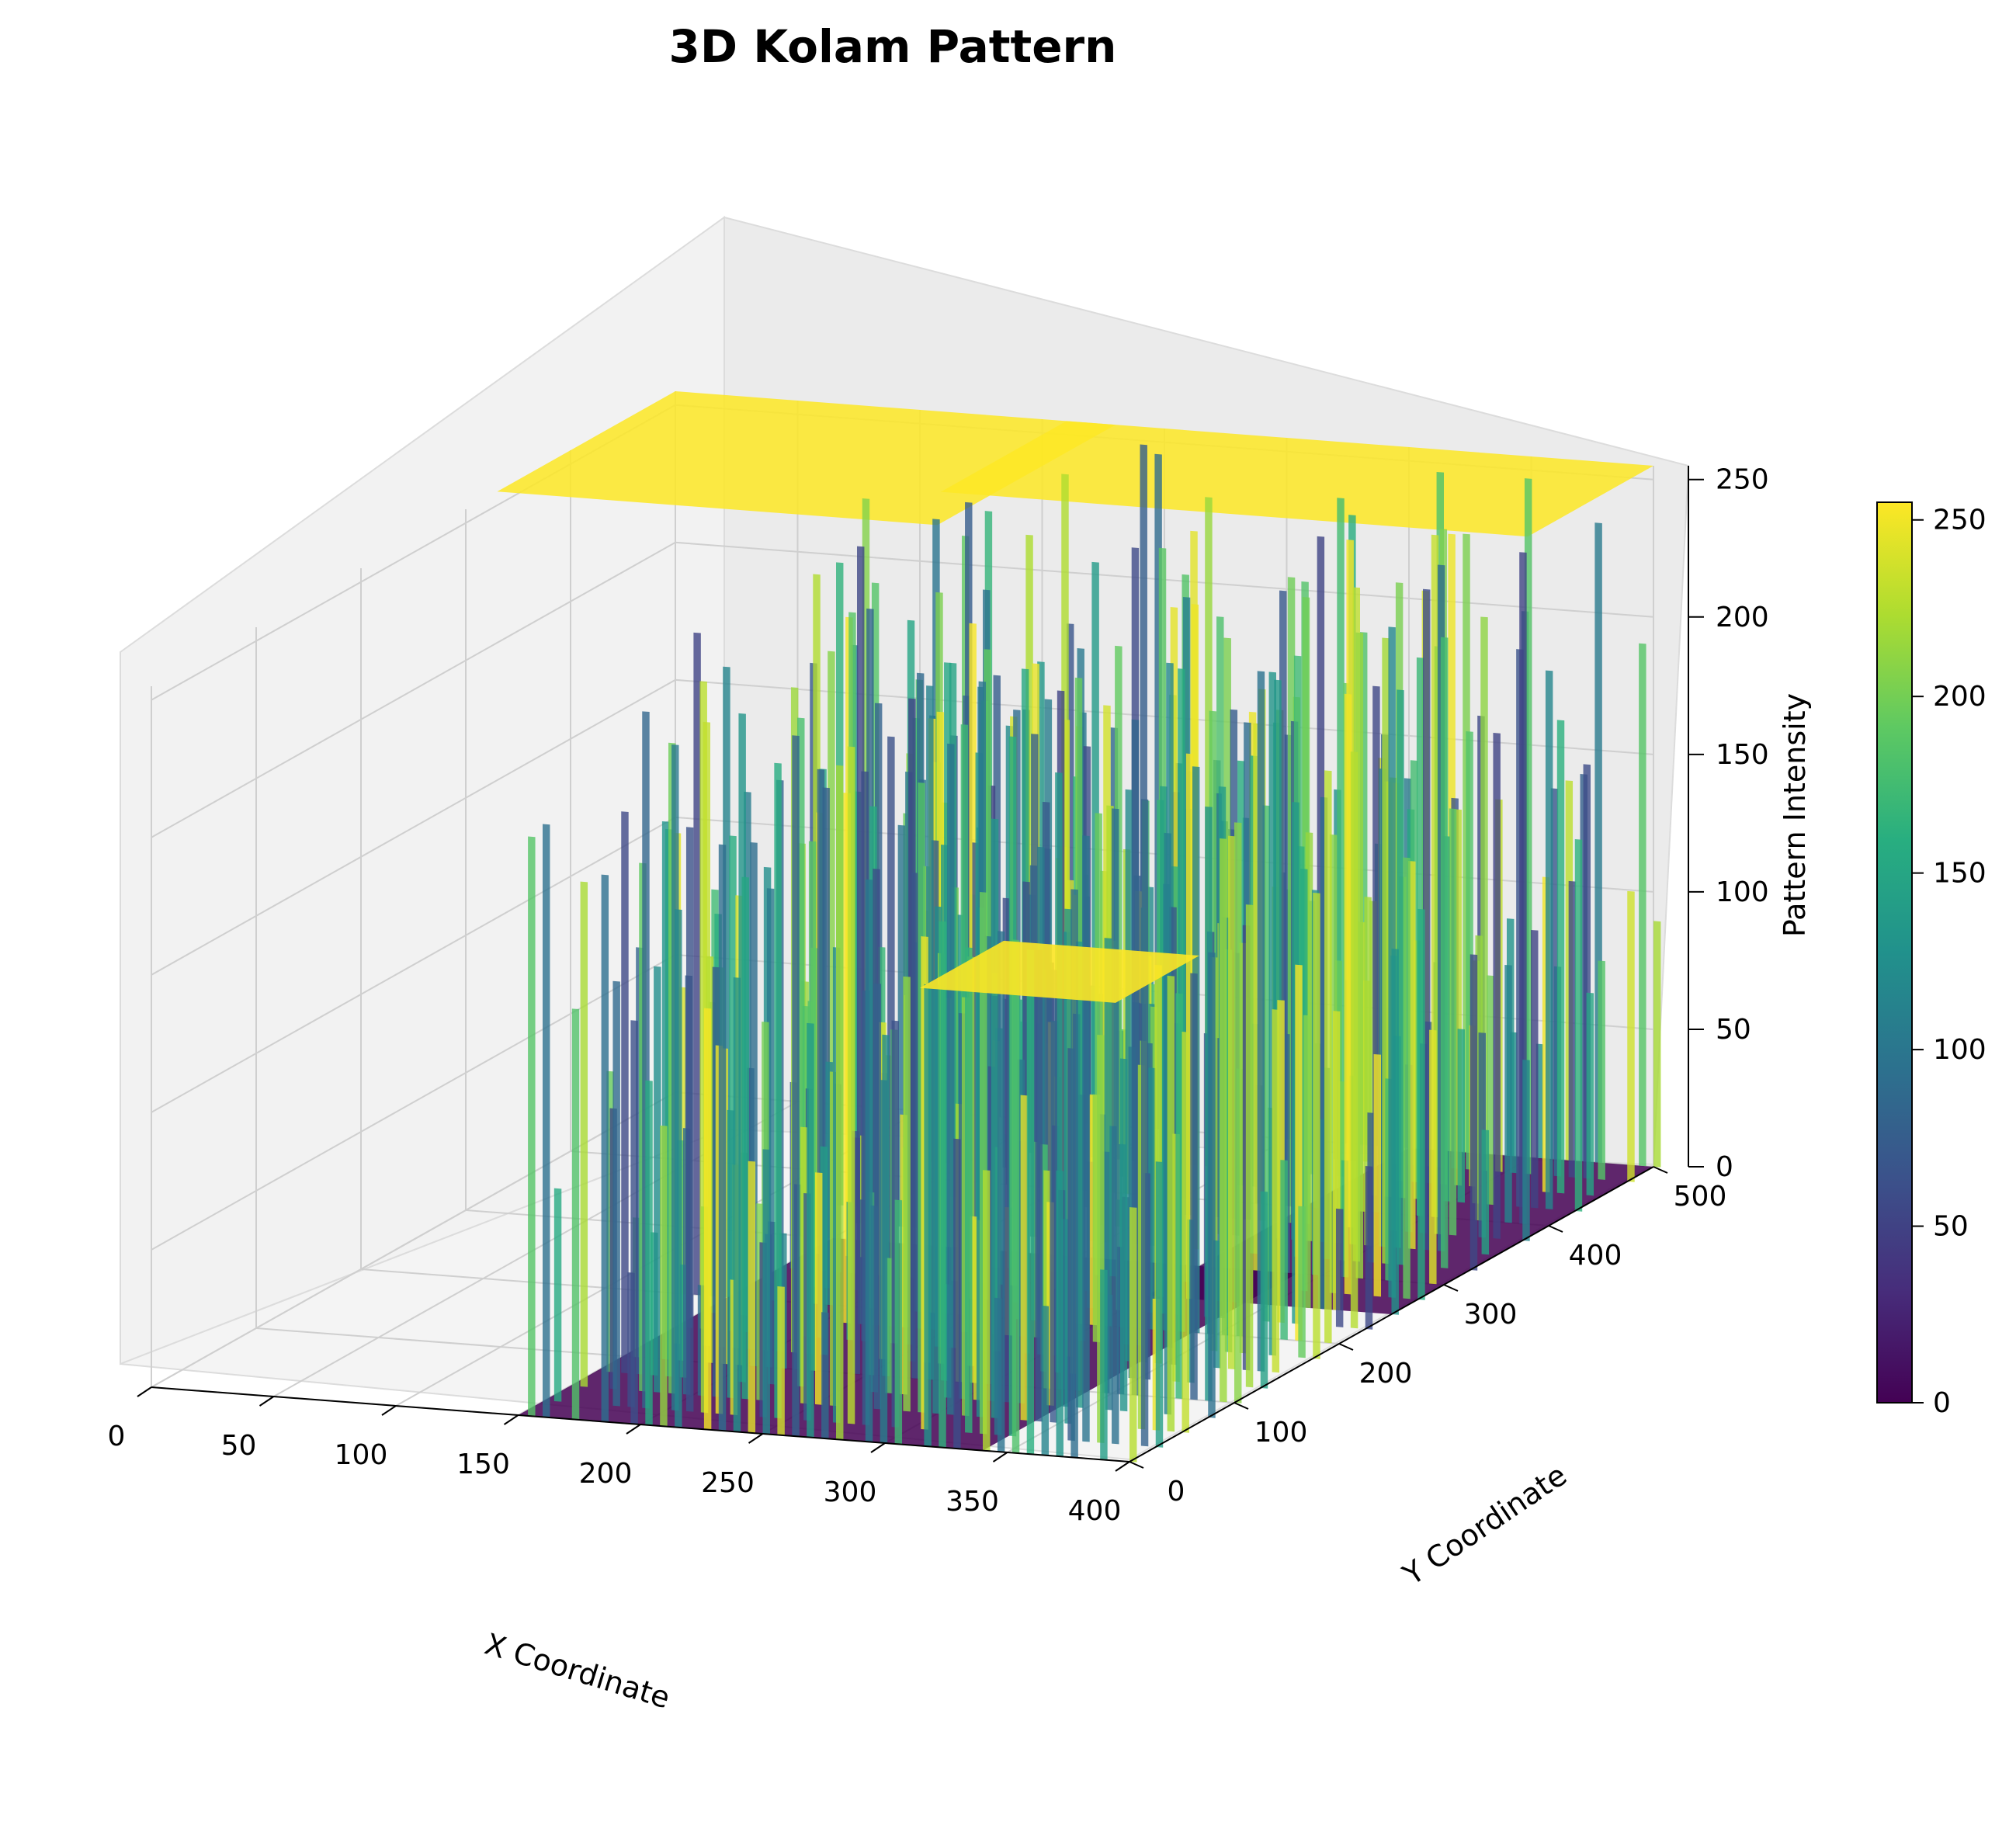 The width and height of the screenshot is (2016, 1839). Describe the element at coordinates (1942, 1403) in the screenshot. I see `colorbar-tick-label: 0` at that location.